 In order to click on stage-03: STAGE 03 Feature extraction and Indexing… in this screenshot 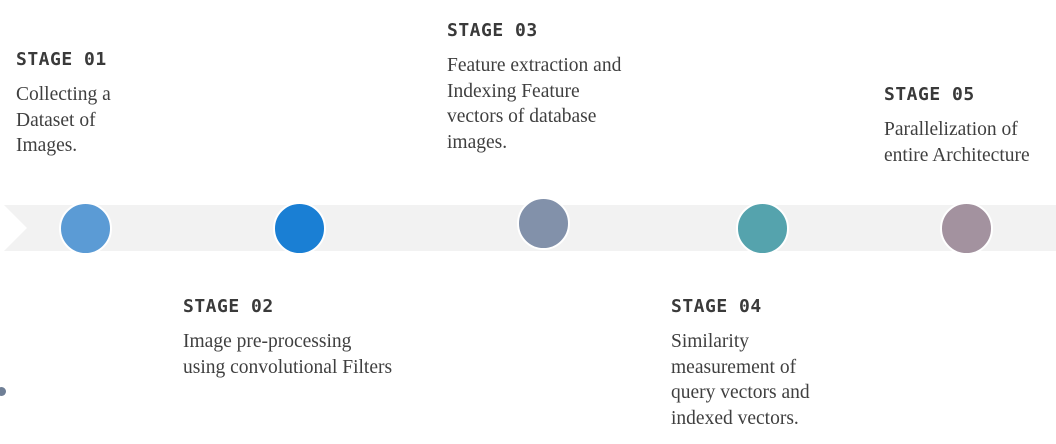, I will do `click(557, 87)`.